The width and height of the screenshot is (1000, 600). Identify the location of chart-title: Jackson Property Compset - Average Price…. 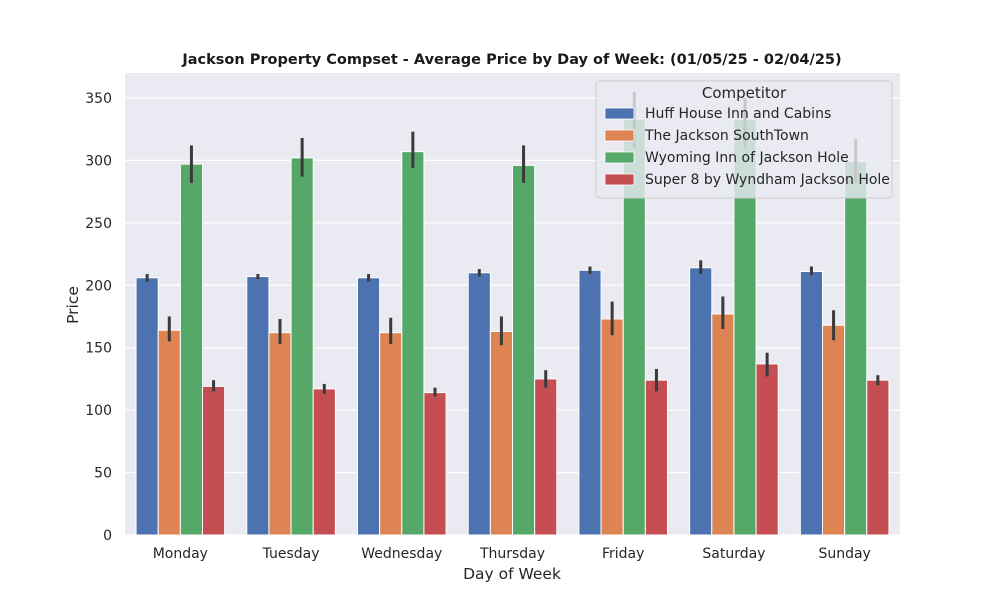
(511, 60).